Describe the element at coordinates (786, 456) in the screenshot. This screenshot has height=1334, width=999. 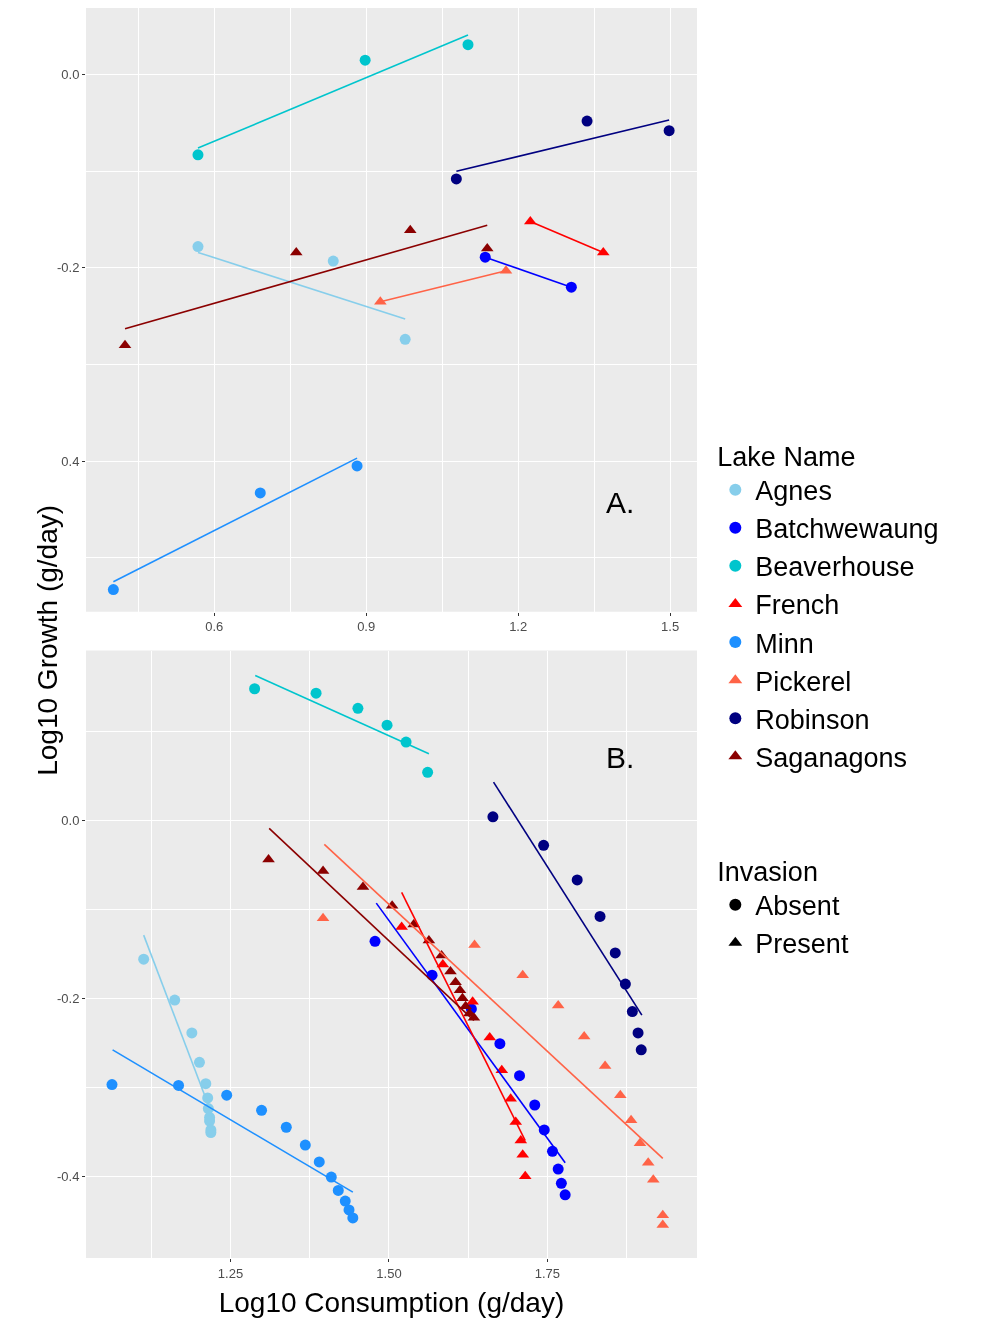
I see `legend-title: Lake Name` at that location.